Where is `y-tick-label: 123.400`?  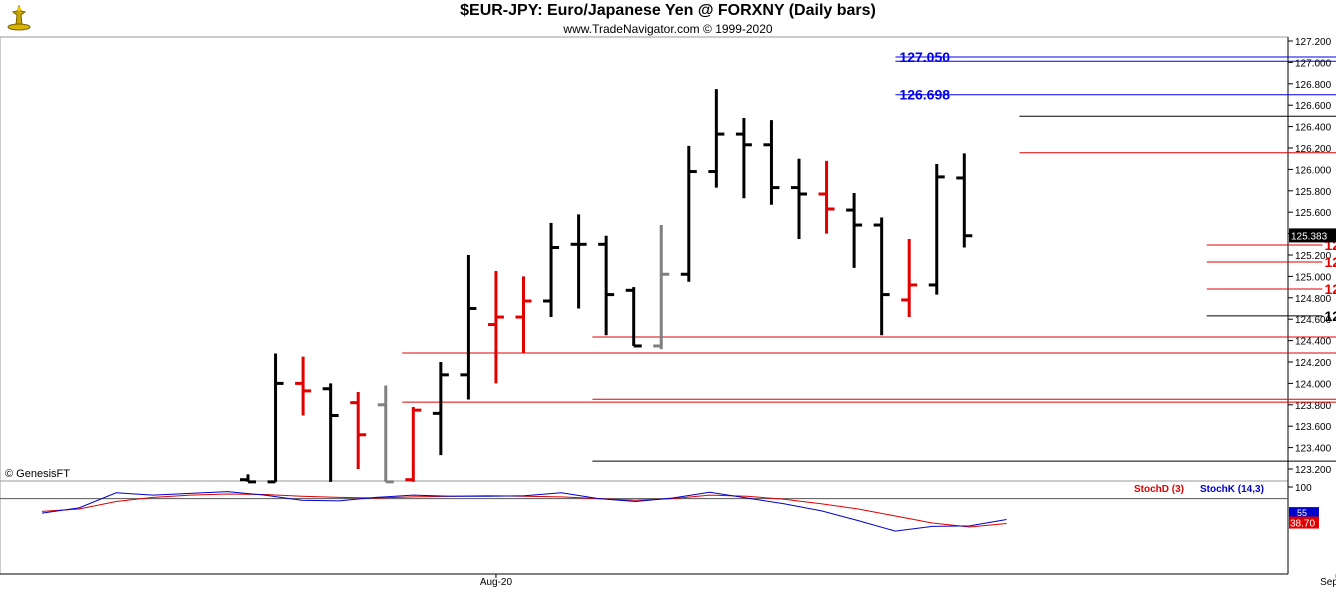 y-tick-label: 123.400 is located at coordinates (1313, 449).